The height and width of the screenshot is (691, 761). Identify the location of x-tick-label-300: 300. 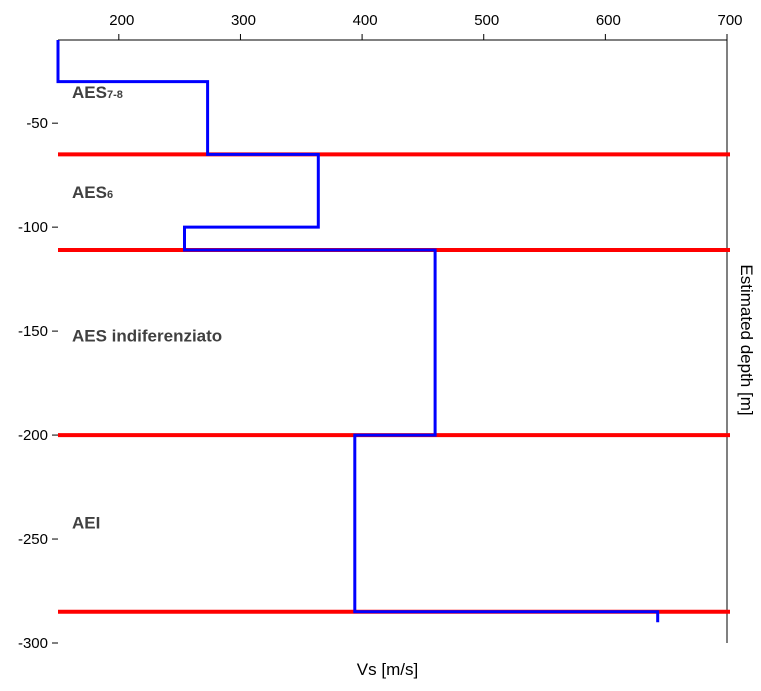
(243, 20).